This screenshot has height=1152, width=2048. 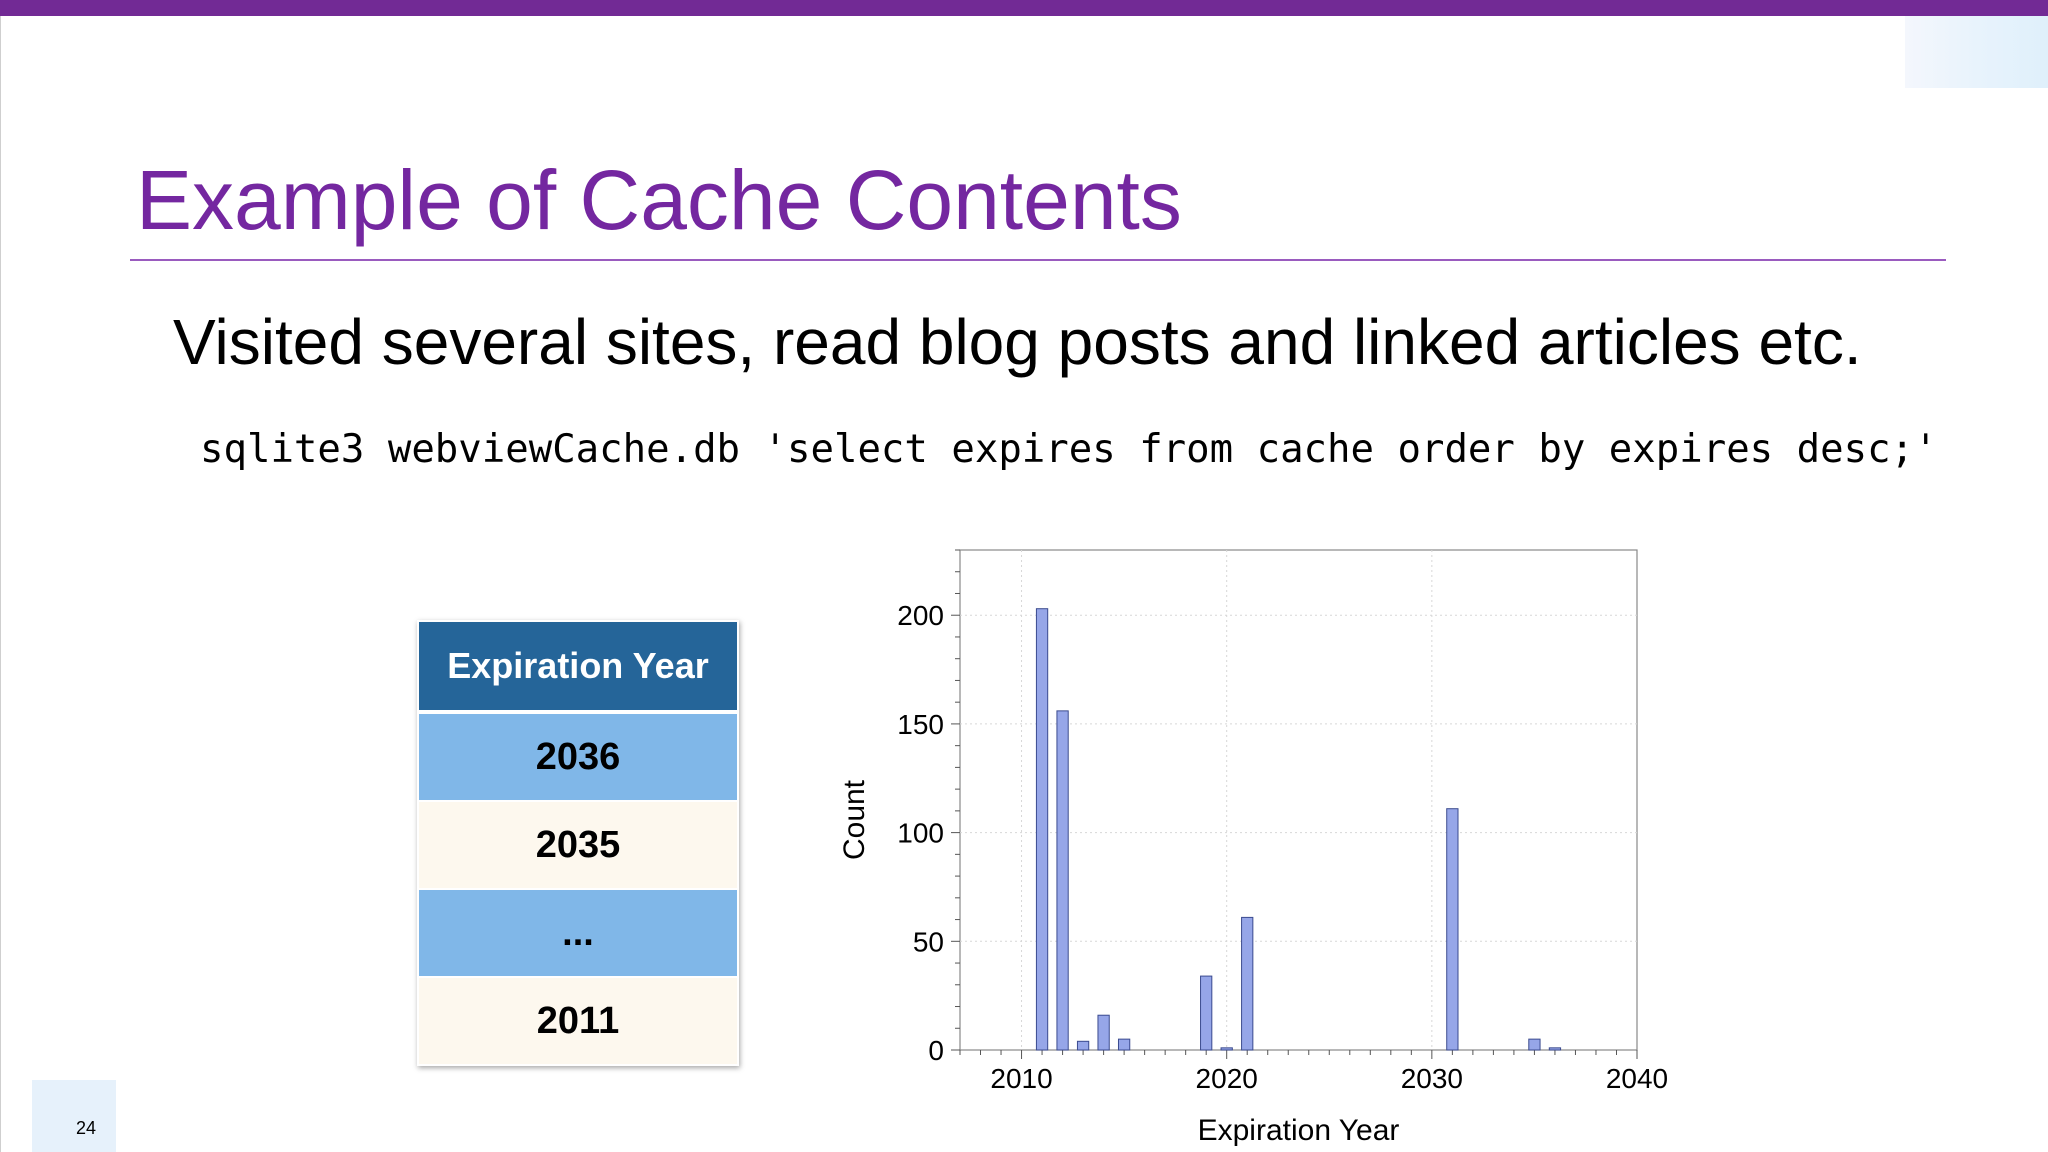 I want to click on table-row: 2036, so click(x=578, y=758).